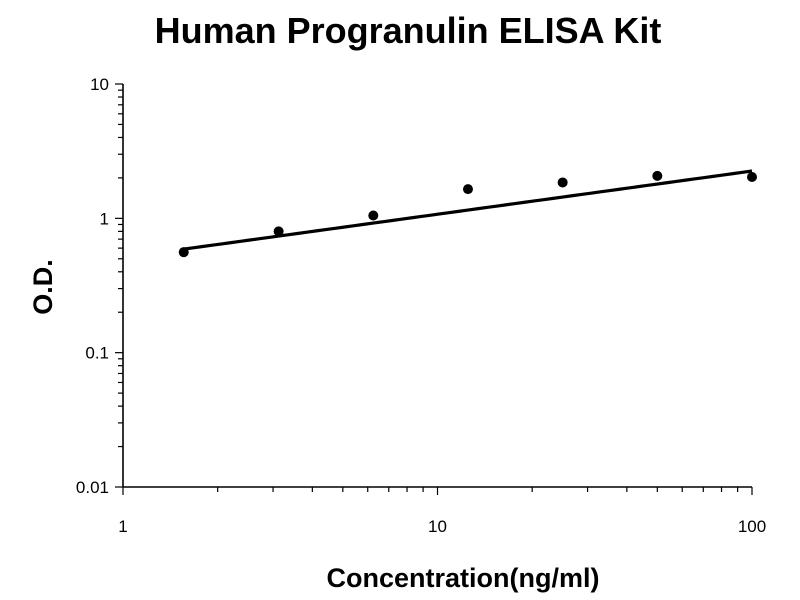 This screenshot has height=600, width=800. Describe the element at coordinates (752, 526) in the screenshot. I see `x-tick-label: 100` at that location.